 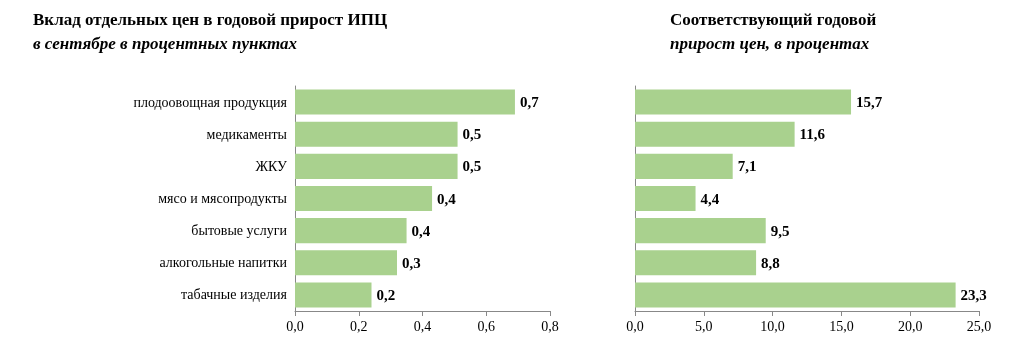 What do you see at coordinates (747, 166) in the screenshot?
I see `data-label: 7,1` at bounding box center [747, 166].